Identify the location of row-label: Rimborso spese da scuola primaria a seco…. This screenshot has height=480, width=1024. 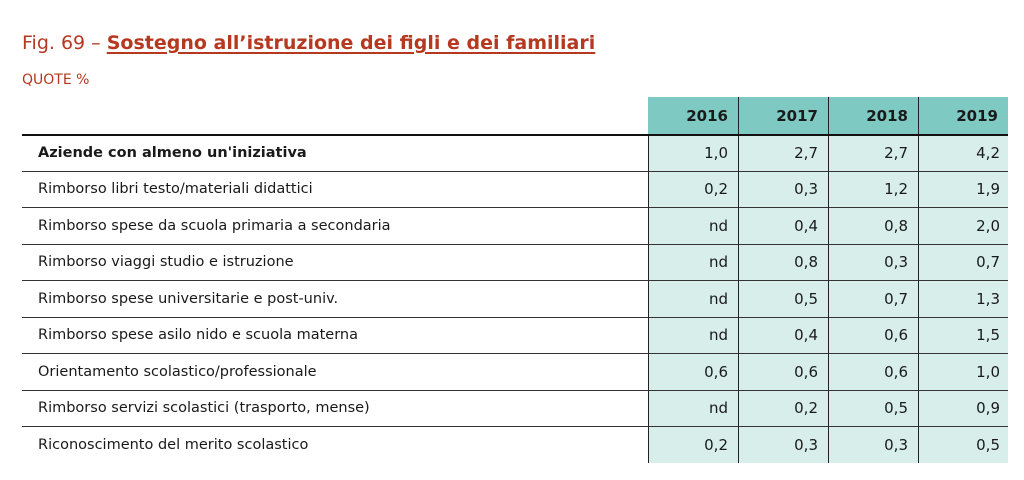
(214, 225).